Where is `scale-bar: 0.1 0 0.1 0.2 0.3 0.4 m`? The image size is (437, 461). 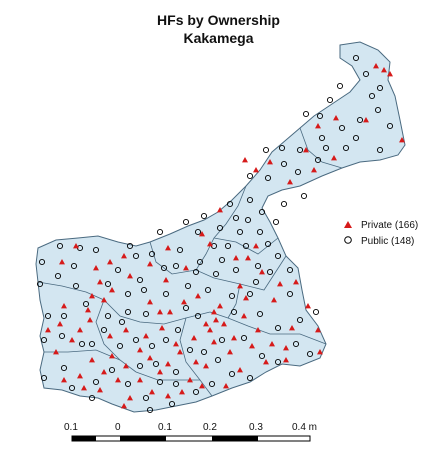
scale-bar: 0.1 0 0.1 0.2 0.3 0.4 m is located at coordinates (190, 432).